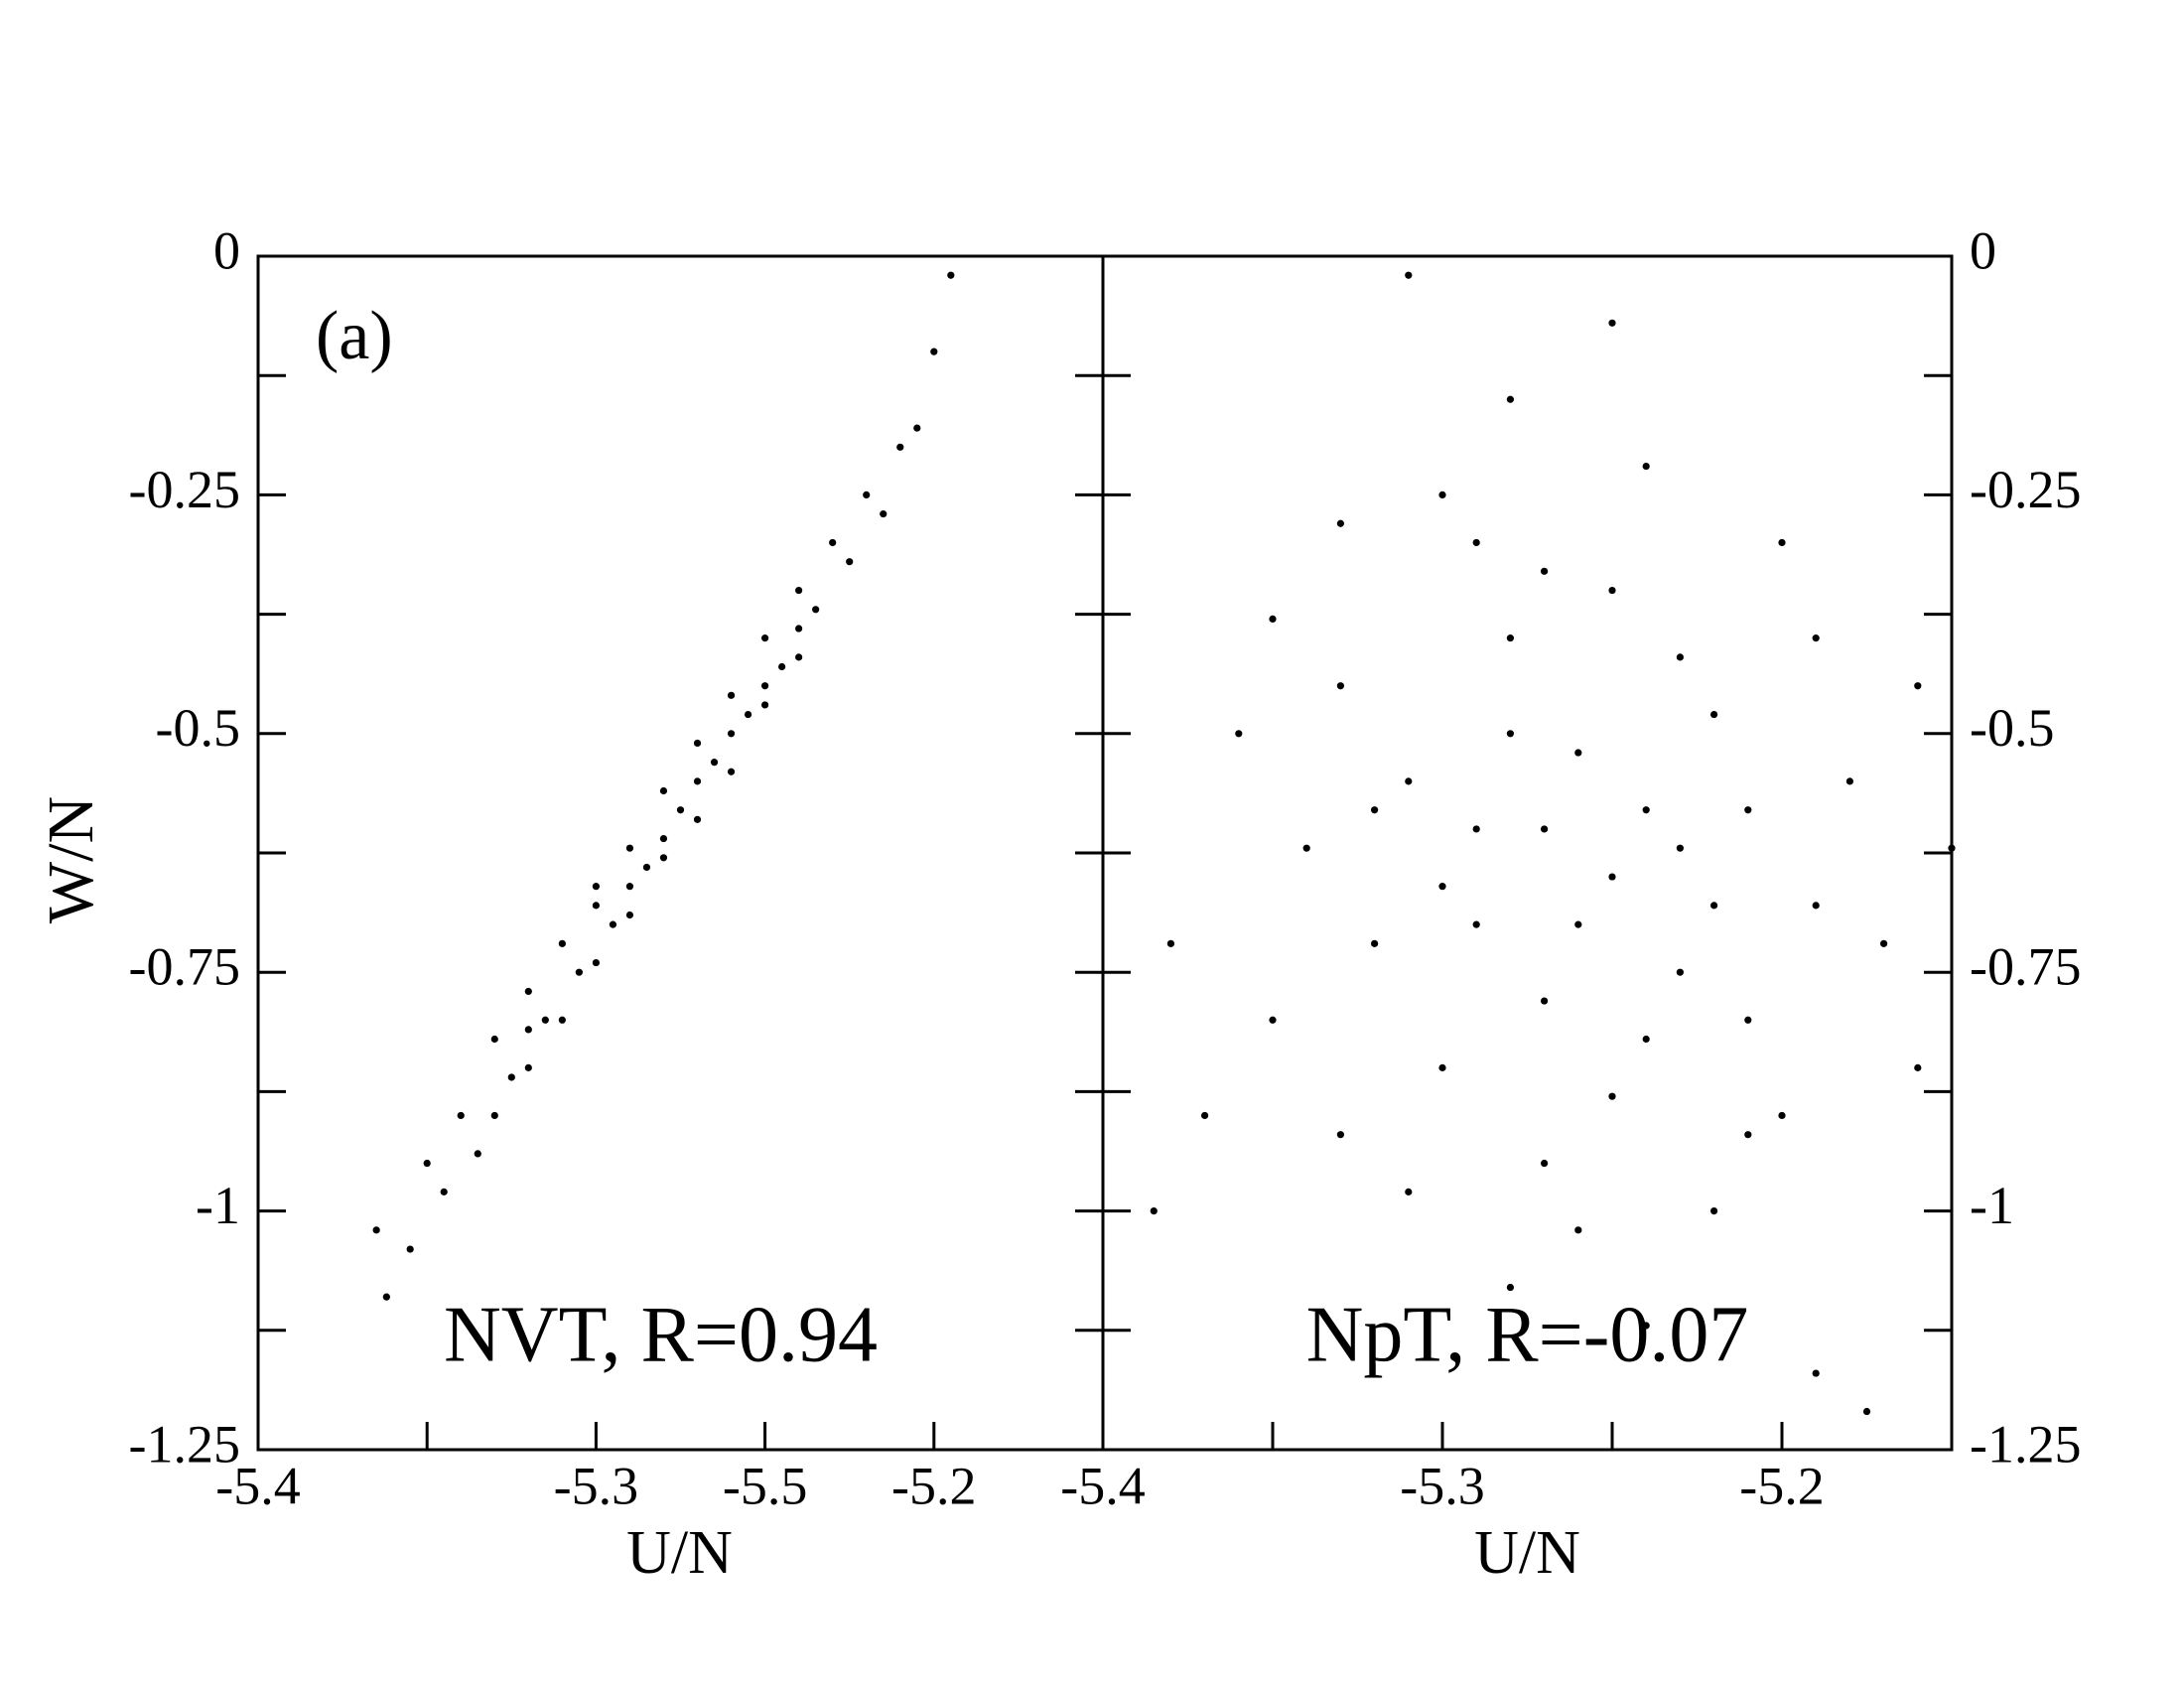  I want to click on y-tick-label: -1, so click(218, 1205).